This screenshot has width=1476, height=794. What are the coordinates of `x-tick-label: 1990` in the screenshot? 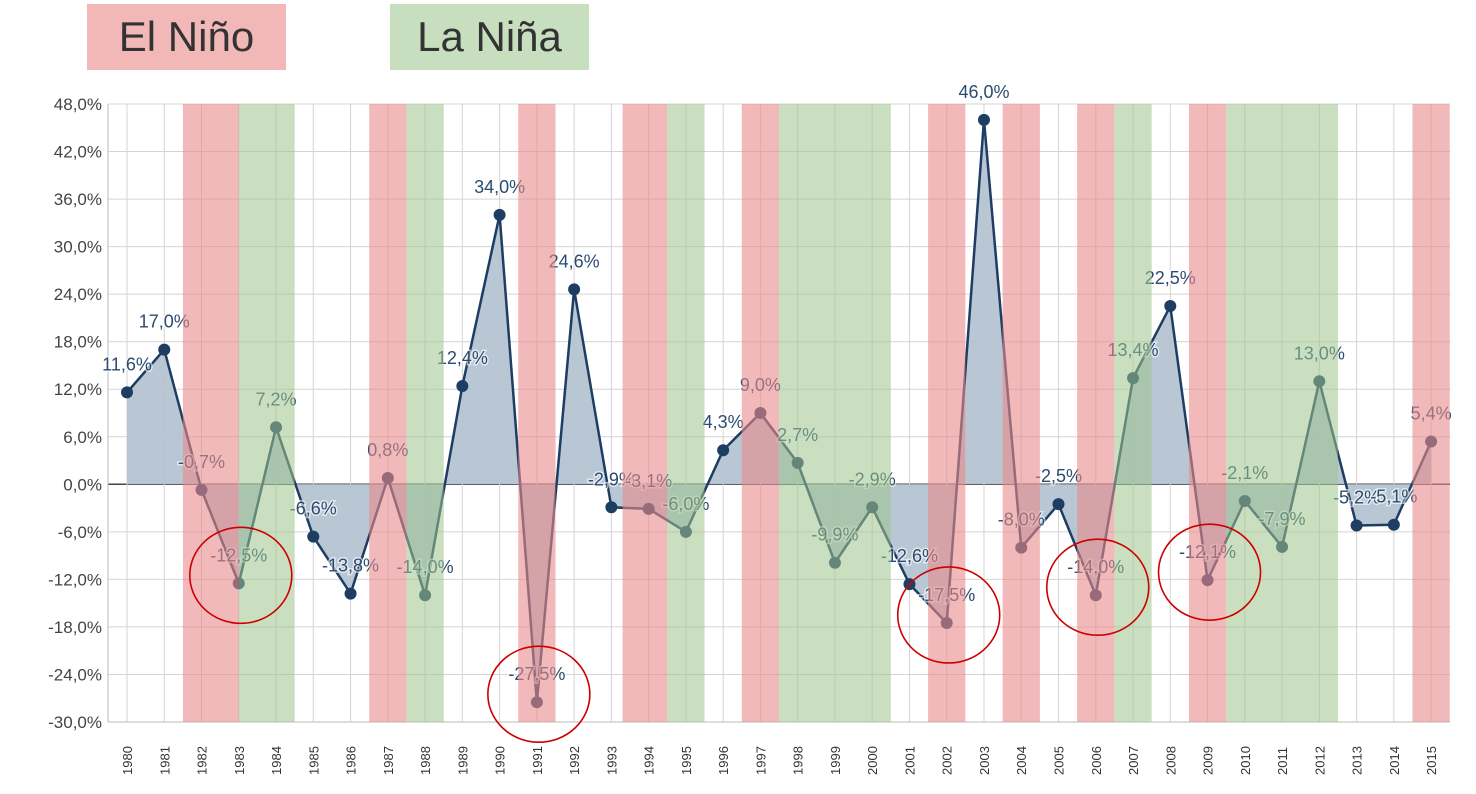 It's located at (500, 760).